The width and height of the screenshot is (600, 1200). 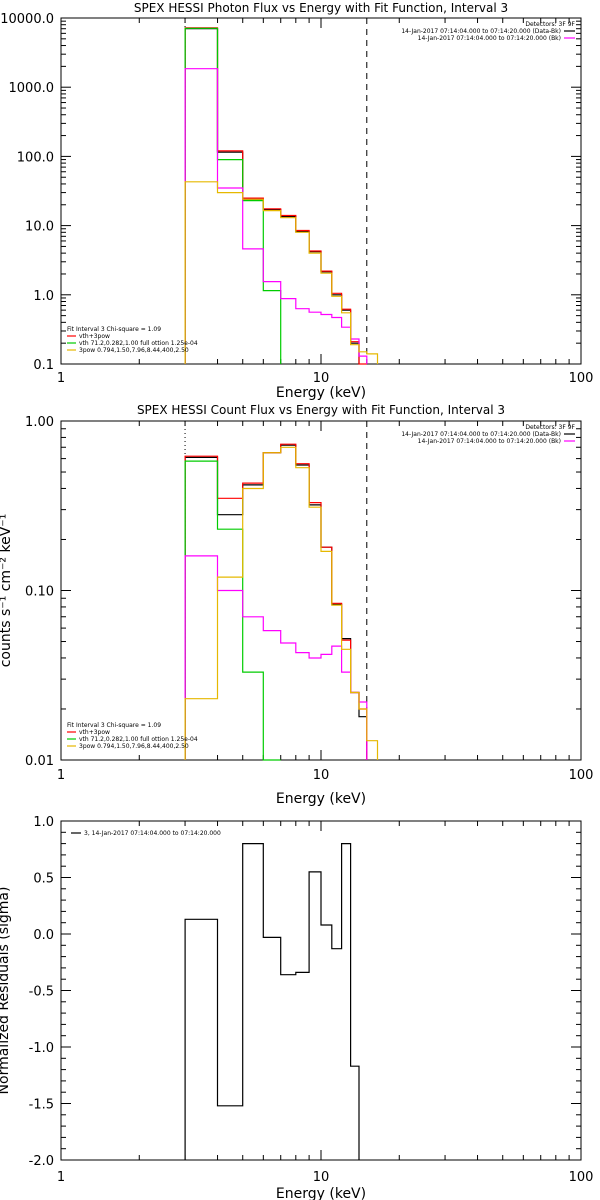 What do you see at coordinates (43, 365) in the screenshot?
I see `y-tick-label: 0.1` at bounding box center [43, 365].